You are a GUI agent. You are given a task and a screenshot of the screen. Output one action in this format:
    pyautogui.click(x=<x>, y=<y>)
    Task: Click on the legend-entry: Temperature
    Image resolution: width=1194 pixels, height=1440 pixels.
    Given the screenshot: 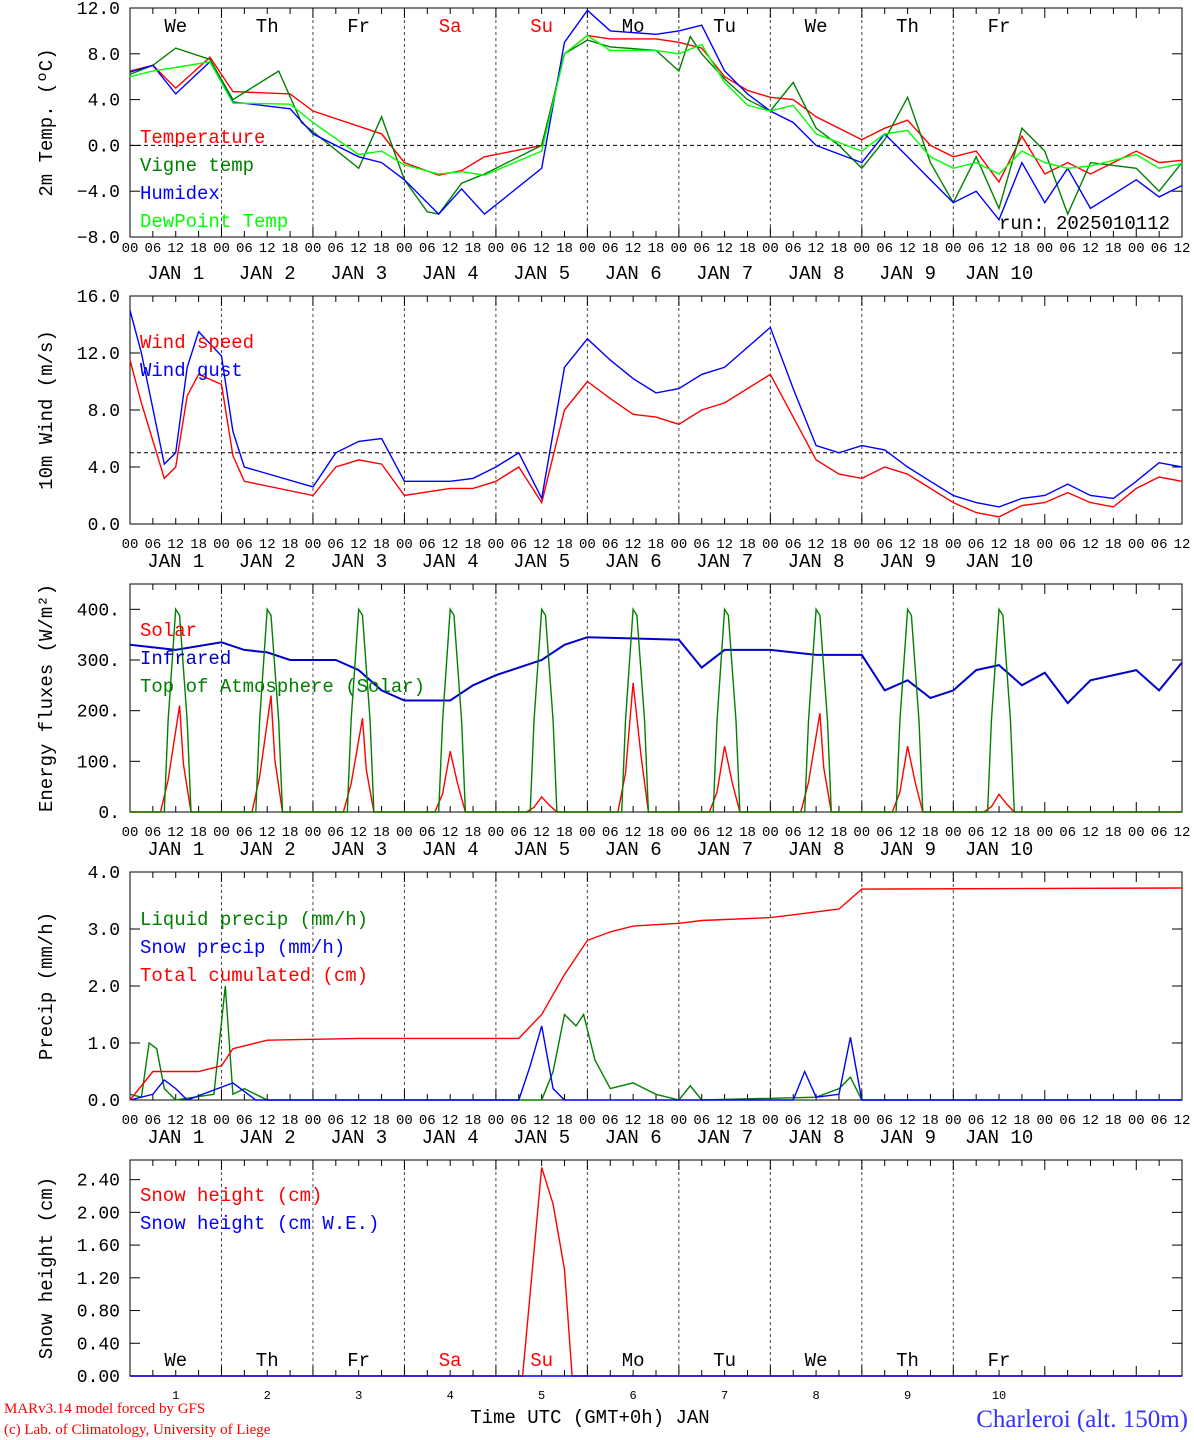 What is the action you would take?
    pyautogui.click(x=202, y=138)
    